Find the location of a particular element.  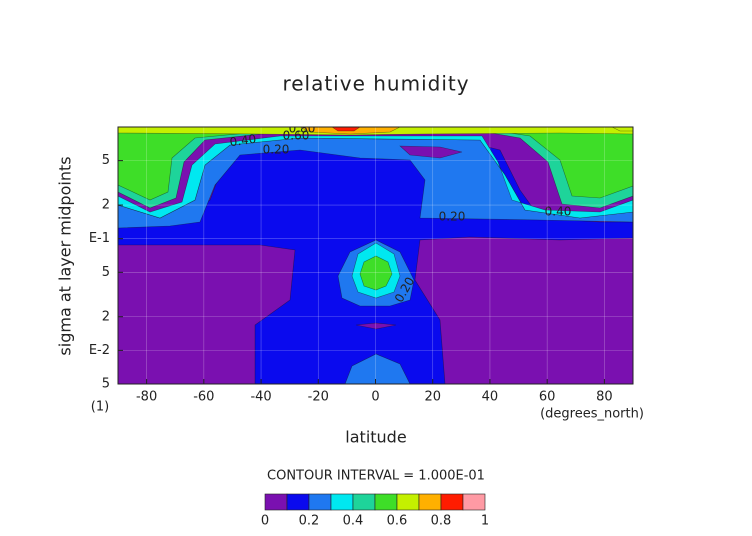

x-tick-label: 20 is located at coordinates (432, 397).